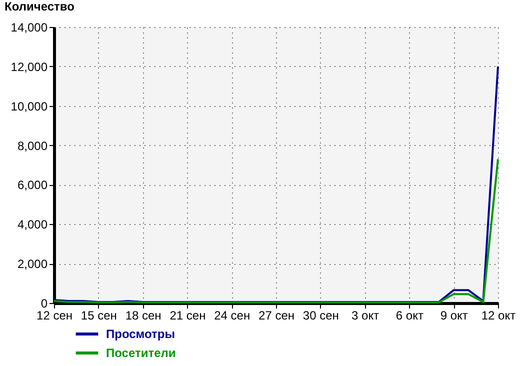 The height and width of the screenshot is (366, 520). I want to click on x-tick-label: 6 окт, so click(410, 315).